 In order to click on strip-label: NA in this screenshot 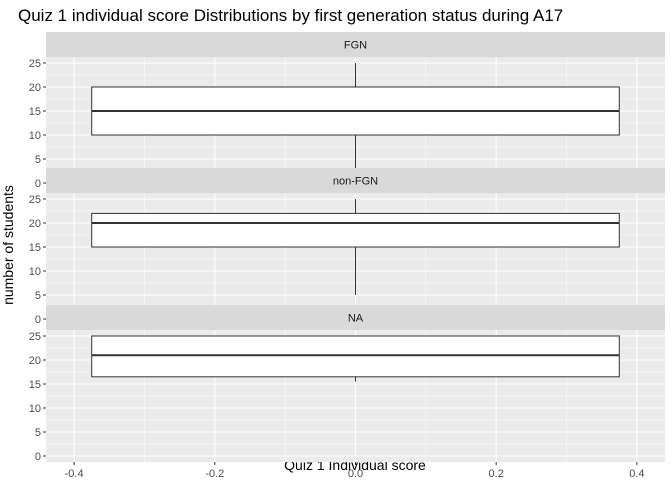, I will do `click(356, 319)`.